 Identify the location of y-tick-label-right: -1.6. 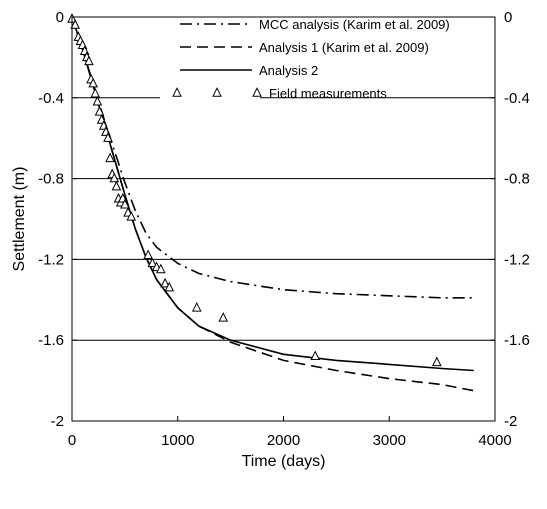
(517, 340).